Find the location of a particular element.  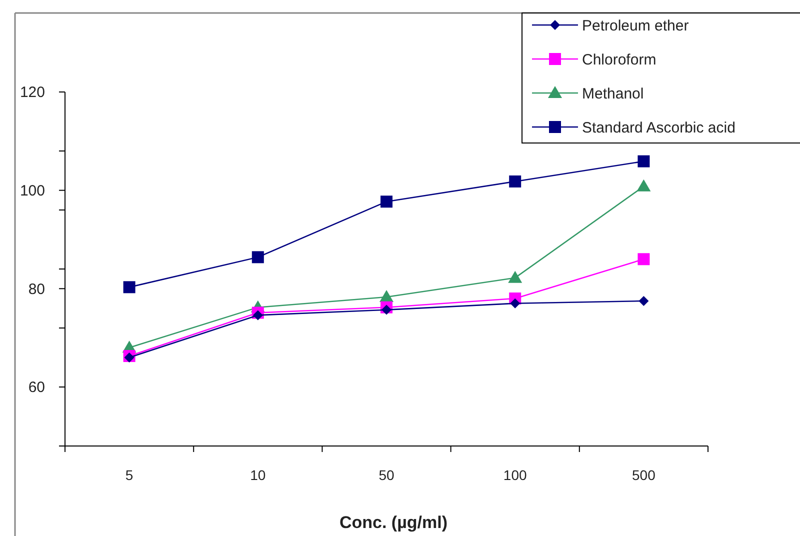

x-tick-label: 5 is located at coordinates (129, 475).